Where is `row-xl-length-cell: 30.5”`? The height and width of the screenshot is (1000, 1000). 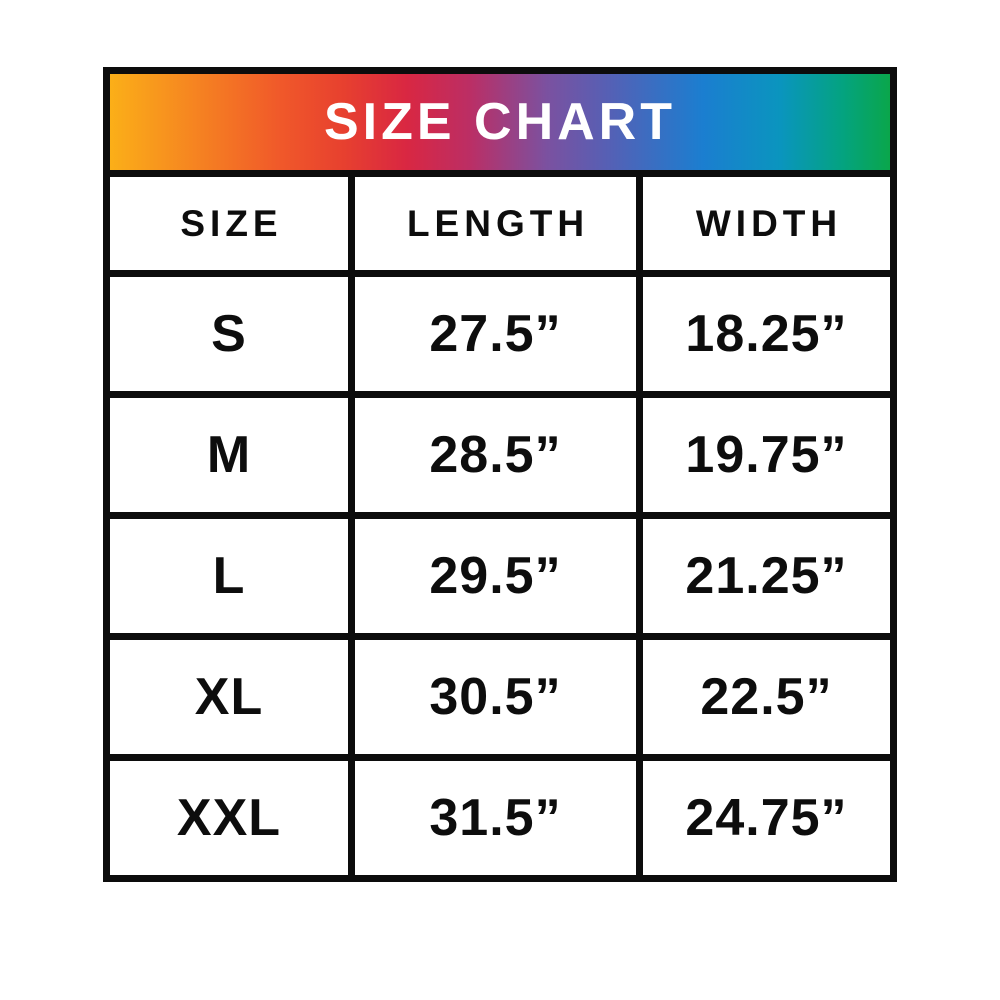 row-xl-length-cell: 30.5” is located at coordinates (495, 697).